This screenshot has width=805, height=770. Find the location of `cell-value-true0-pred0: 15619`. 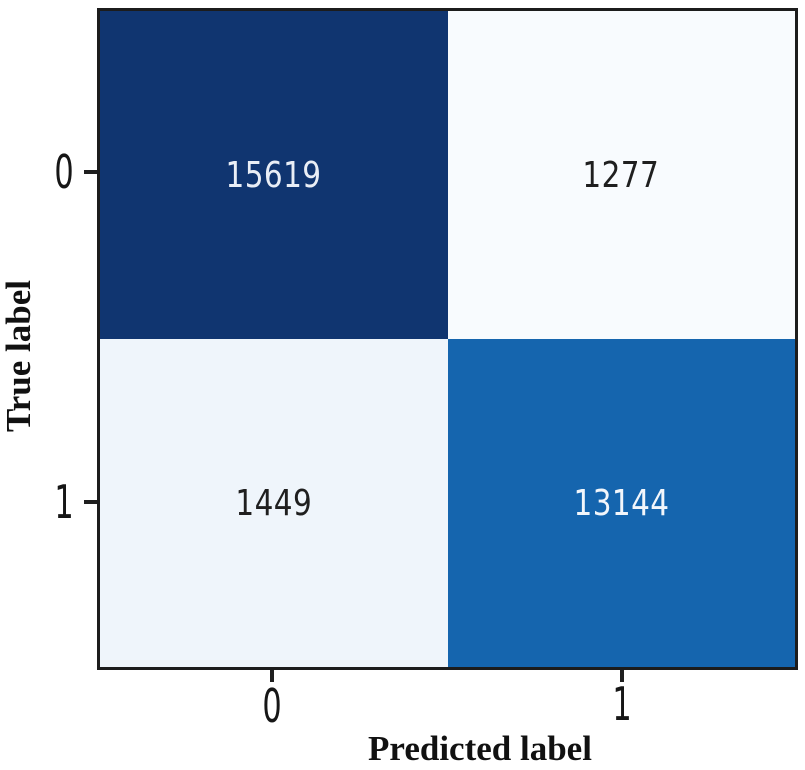

cell-value-true0-pred0: 15619 is located at coordinates (273, 175).